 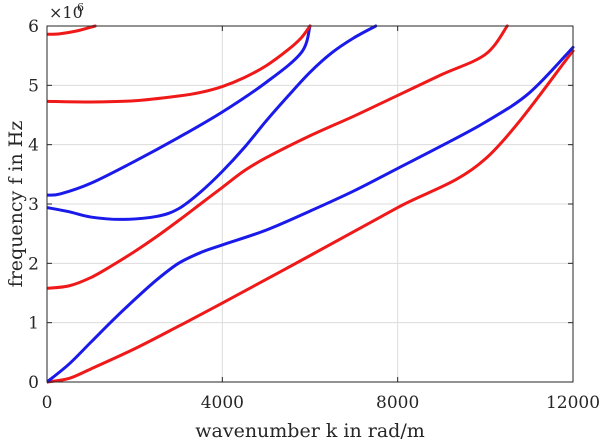 What do you see at coordinates (33, 264) in the screenshot?
I see `y-tick-label: 2` at bounding box center [33, 264].